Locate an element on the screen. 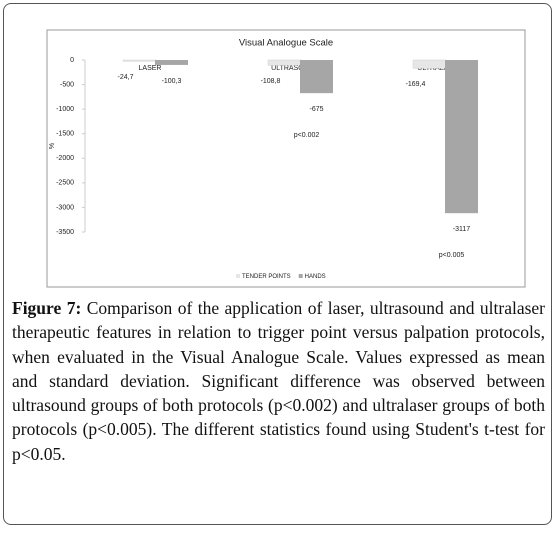 The height and width of the screenshot is (533, 559). value-label: -108,8 is located at coordinates (271, 81).